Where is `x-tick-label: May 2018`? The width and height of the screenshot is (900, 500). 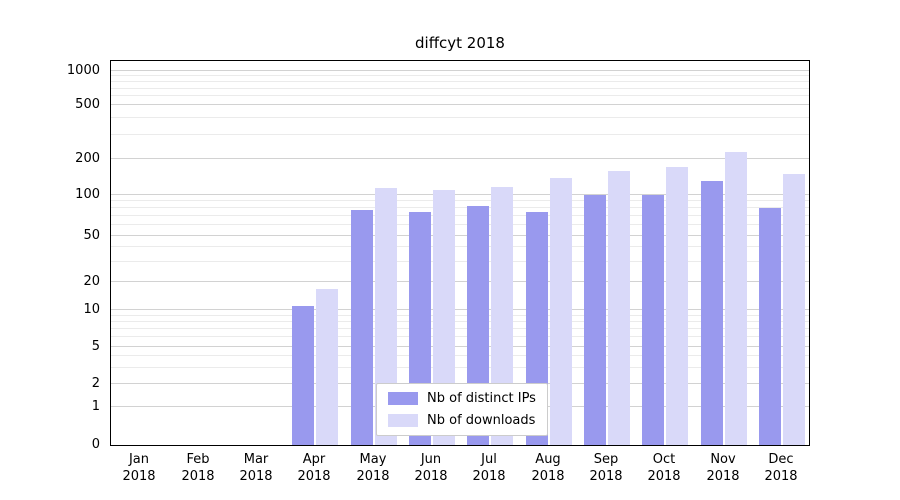
x-tick-label: May 2018 is located at coordinates (373, 469).